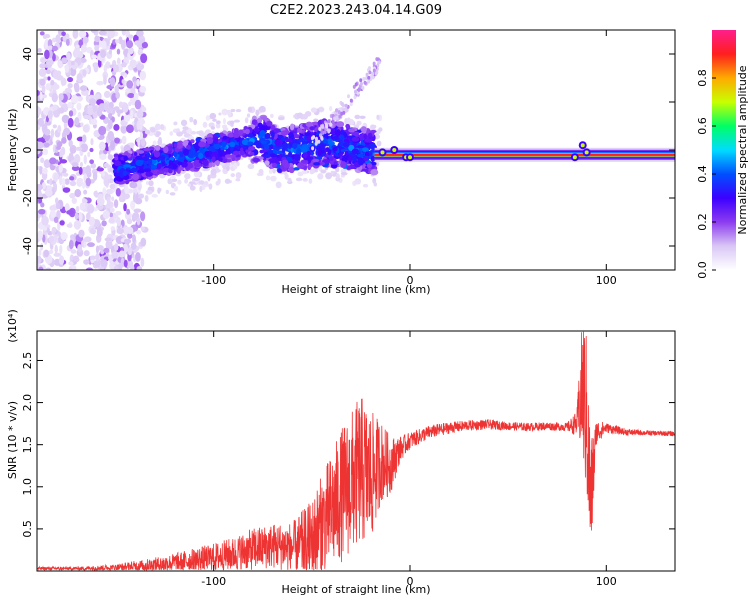 The height and width of the screenshot is (600, 750). I want to click on y-tick-label: 1.5, so click(27, 445).